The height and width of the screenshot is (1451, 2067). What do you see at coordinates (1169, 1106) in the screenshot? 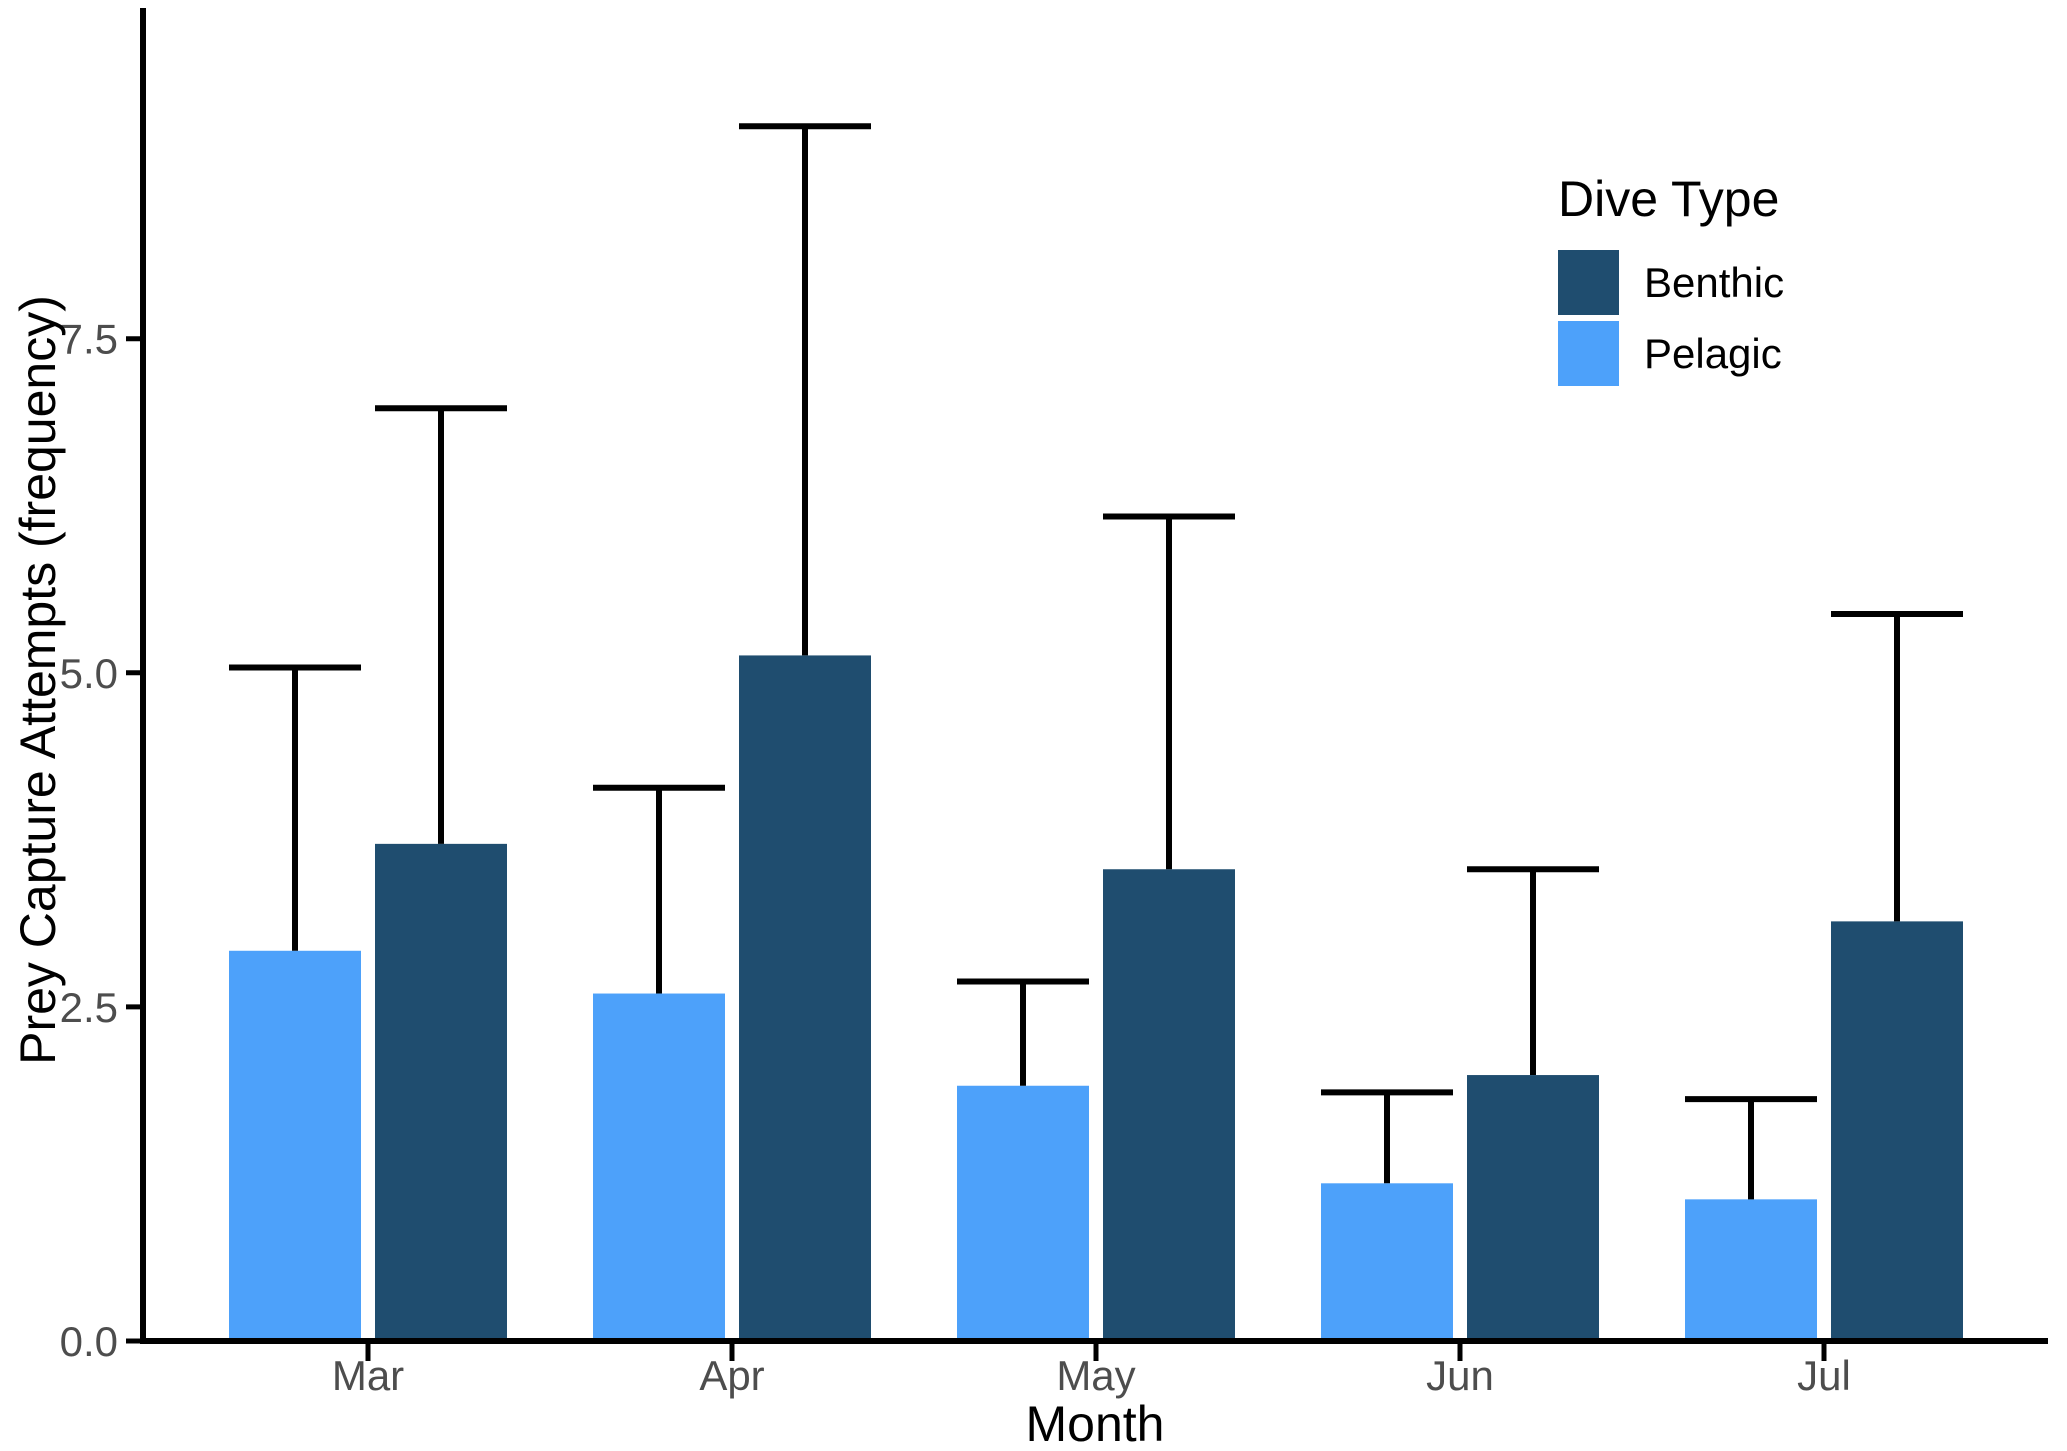
I see `bar-benthic-may` at bounding box center [1169, 1106].